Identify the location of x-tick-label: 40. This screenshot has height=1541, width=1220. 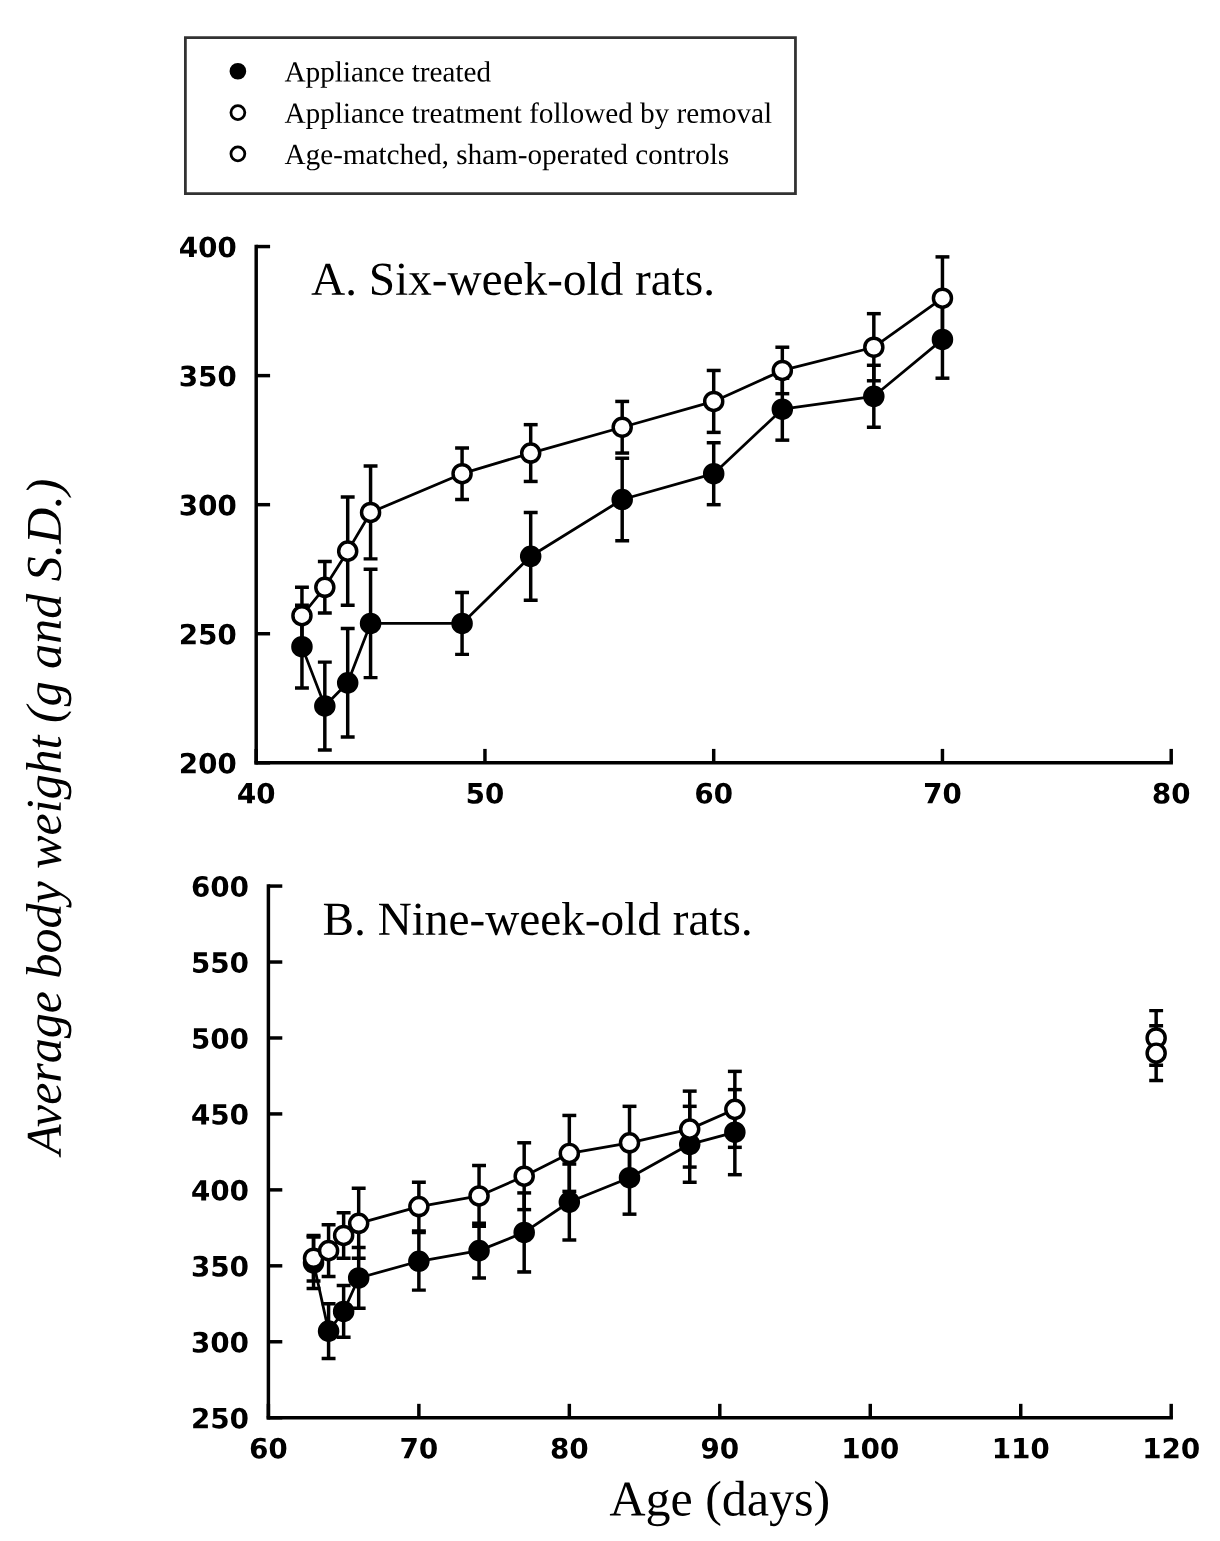
(256, 793).